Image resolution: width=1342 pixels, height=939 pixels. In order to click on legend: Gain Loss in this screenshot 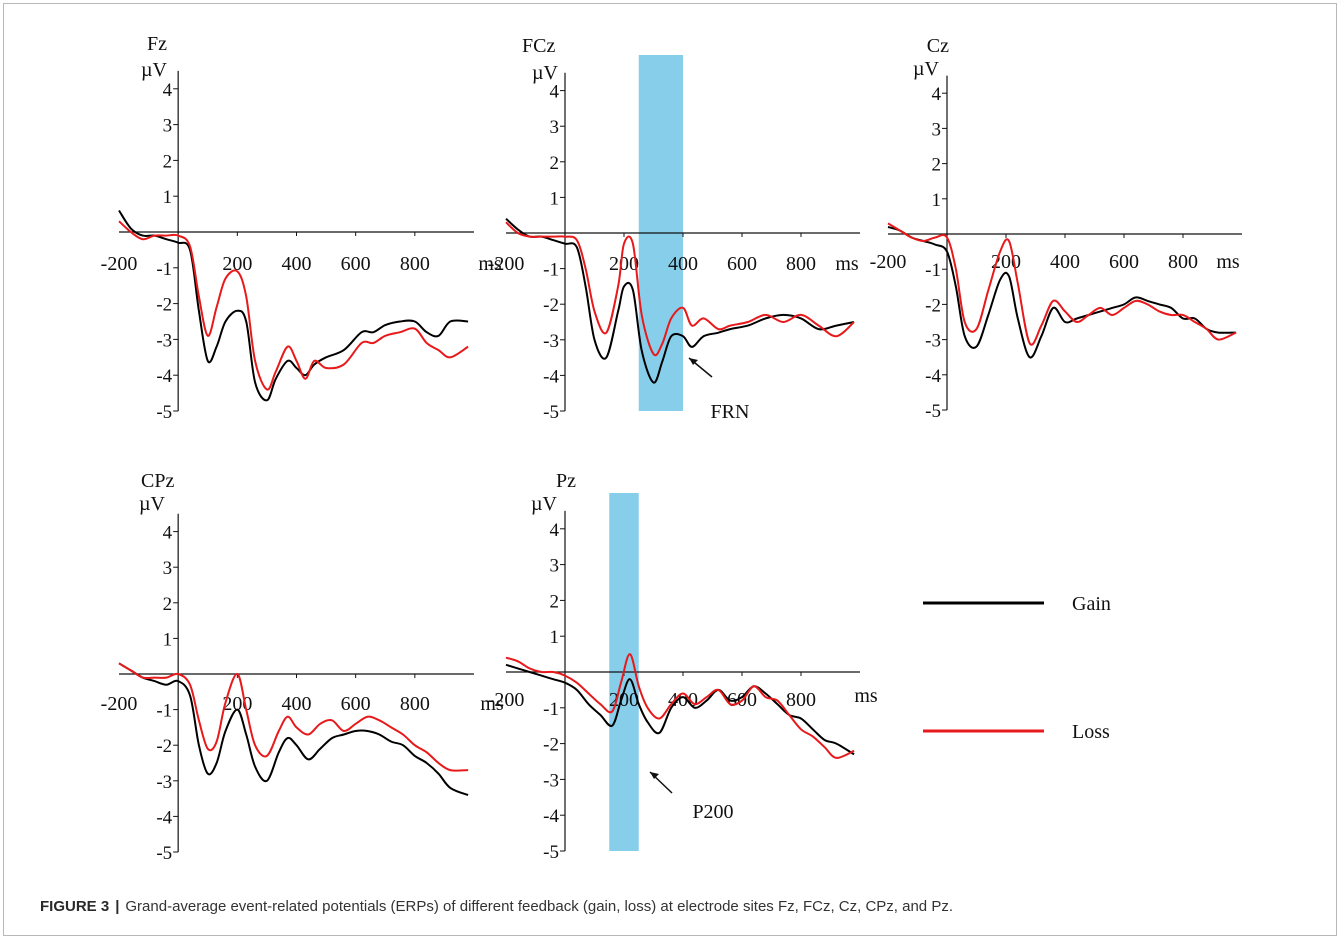, I will do `click(1017, 668)`.